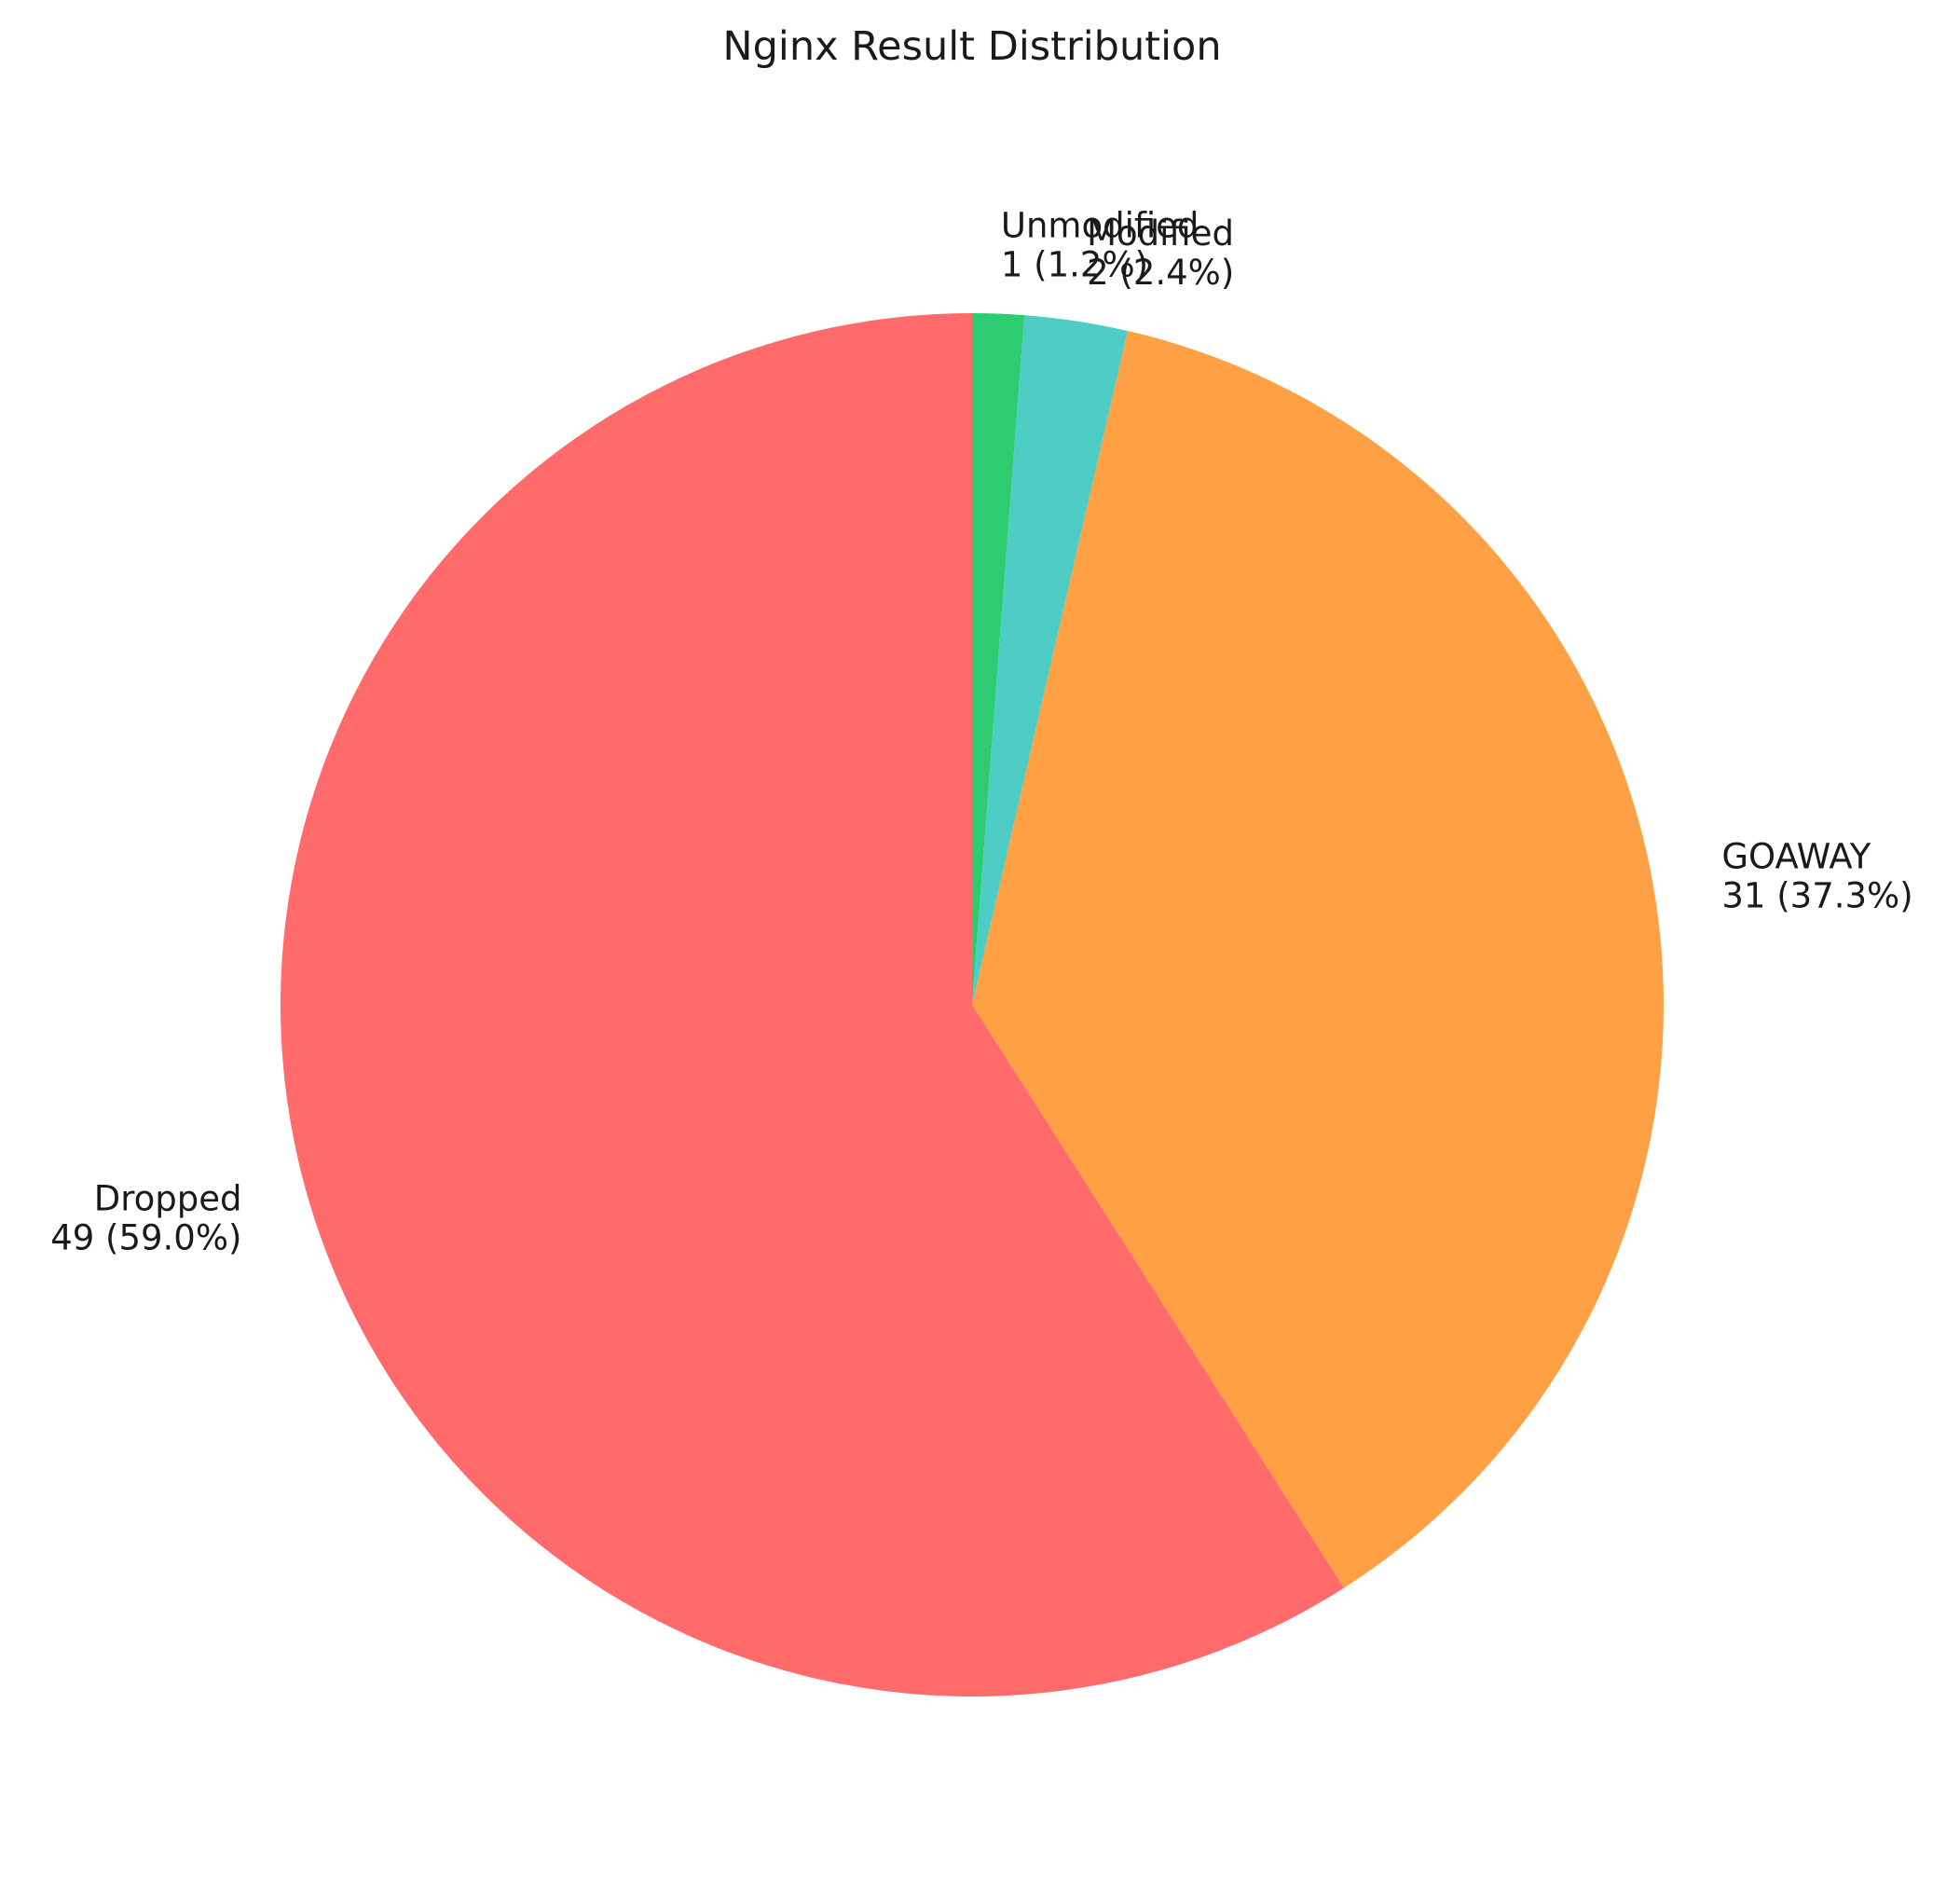 The height and width of the screenshot is (1895, 1960). What do you see at coordinates (1796, 857) in the screenshot?
I see `slice-label-name: GOAWAY` at bounding box center [1796, 857].